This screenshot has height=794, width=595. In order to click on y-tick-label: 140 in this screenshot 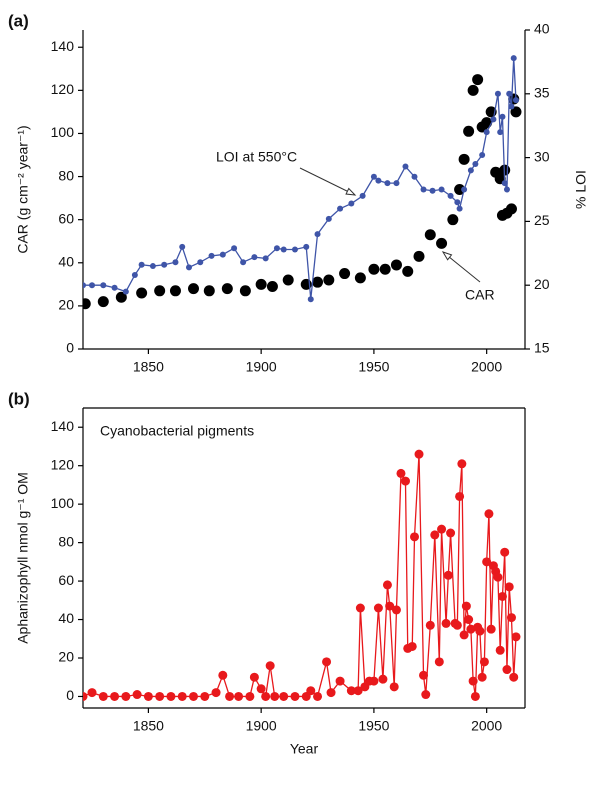, I will do `click(63, 46)`.